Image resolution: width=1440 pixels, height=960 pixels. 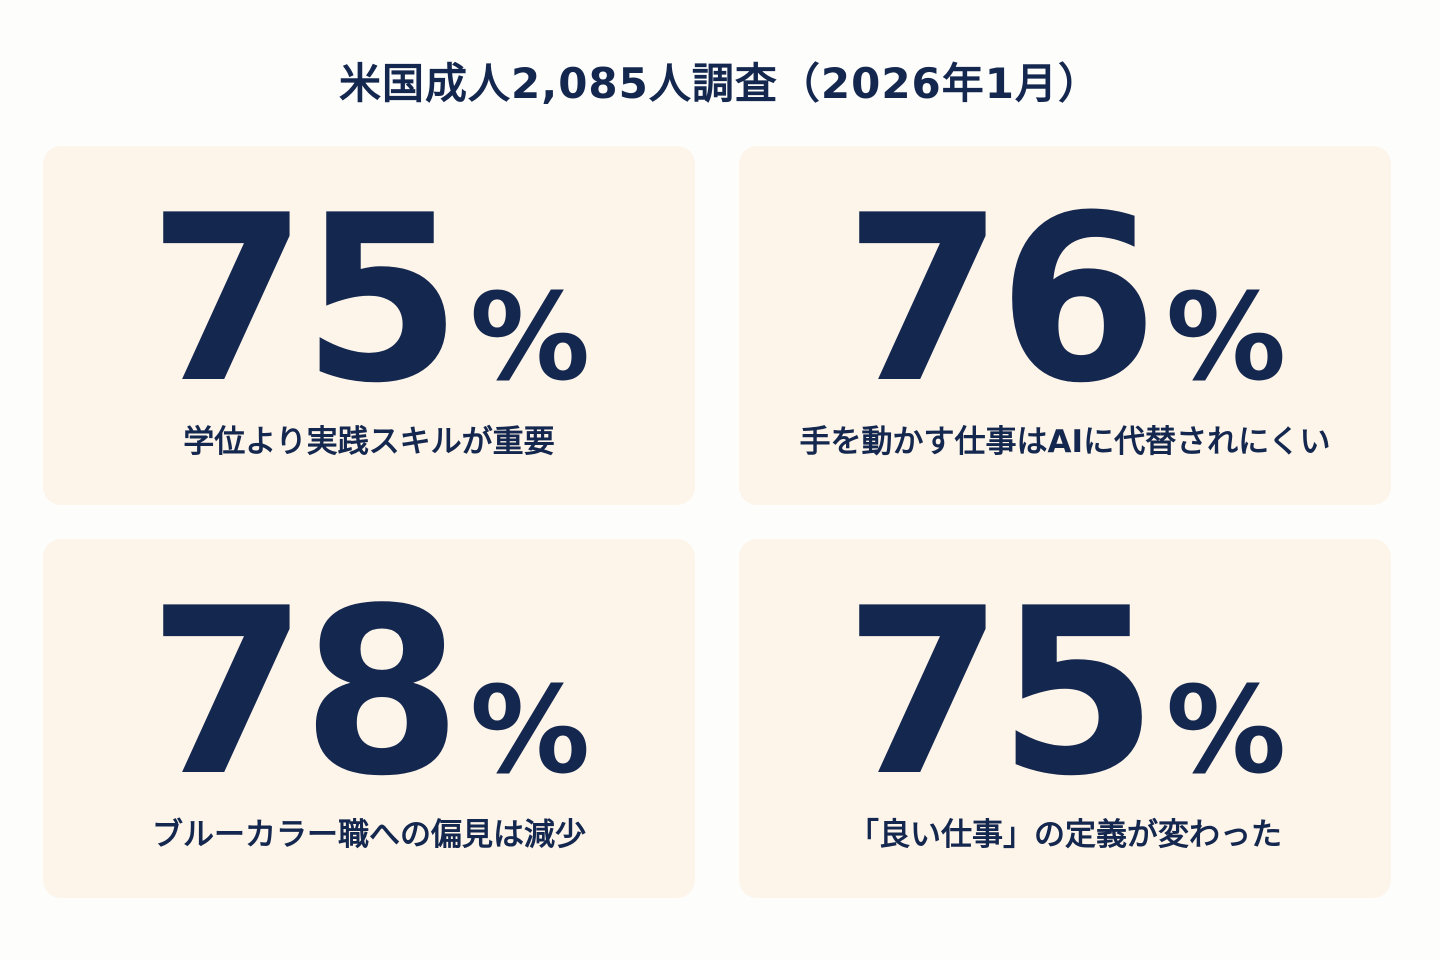 What do you see at coordinates (1065, 442) in the screenshot?
I see `stat-label: 手を動かす仕事はAIに代替されにくい` at bounding box center [1065, 442].